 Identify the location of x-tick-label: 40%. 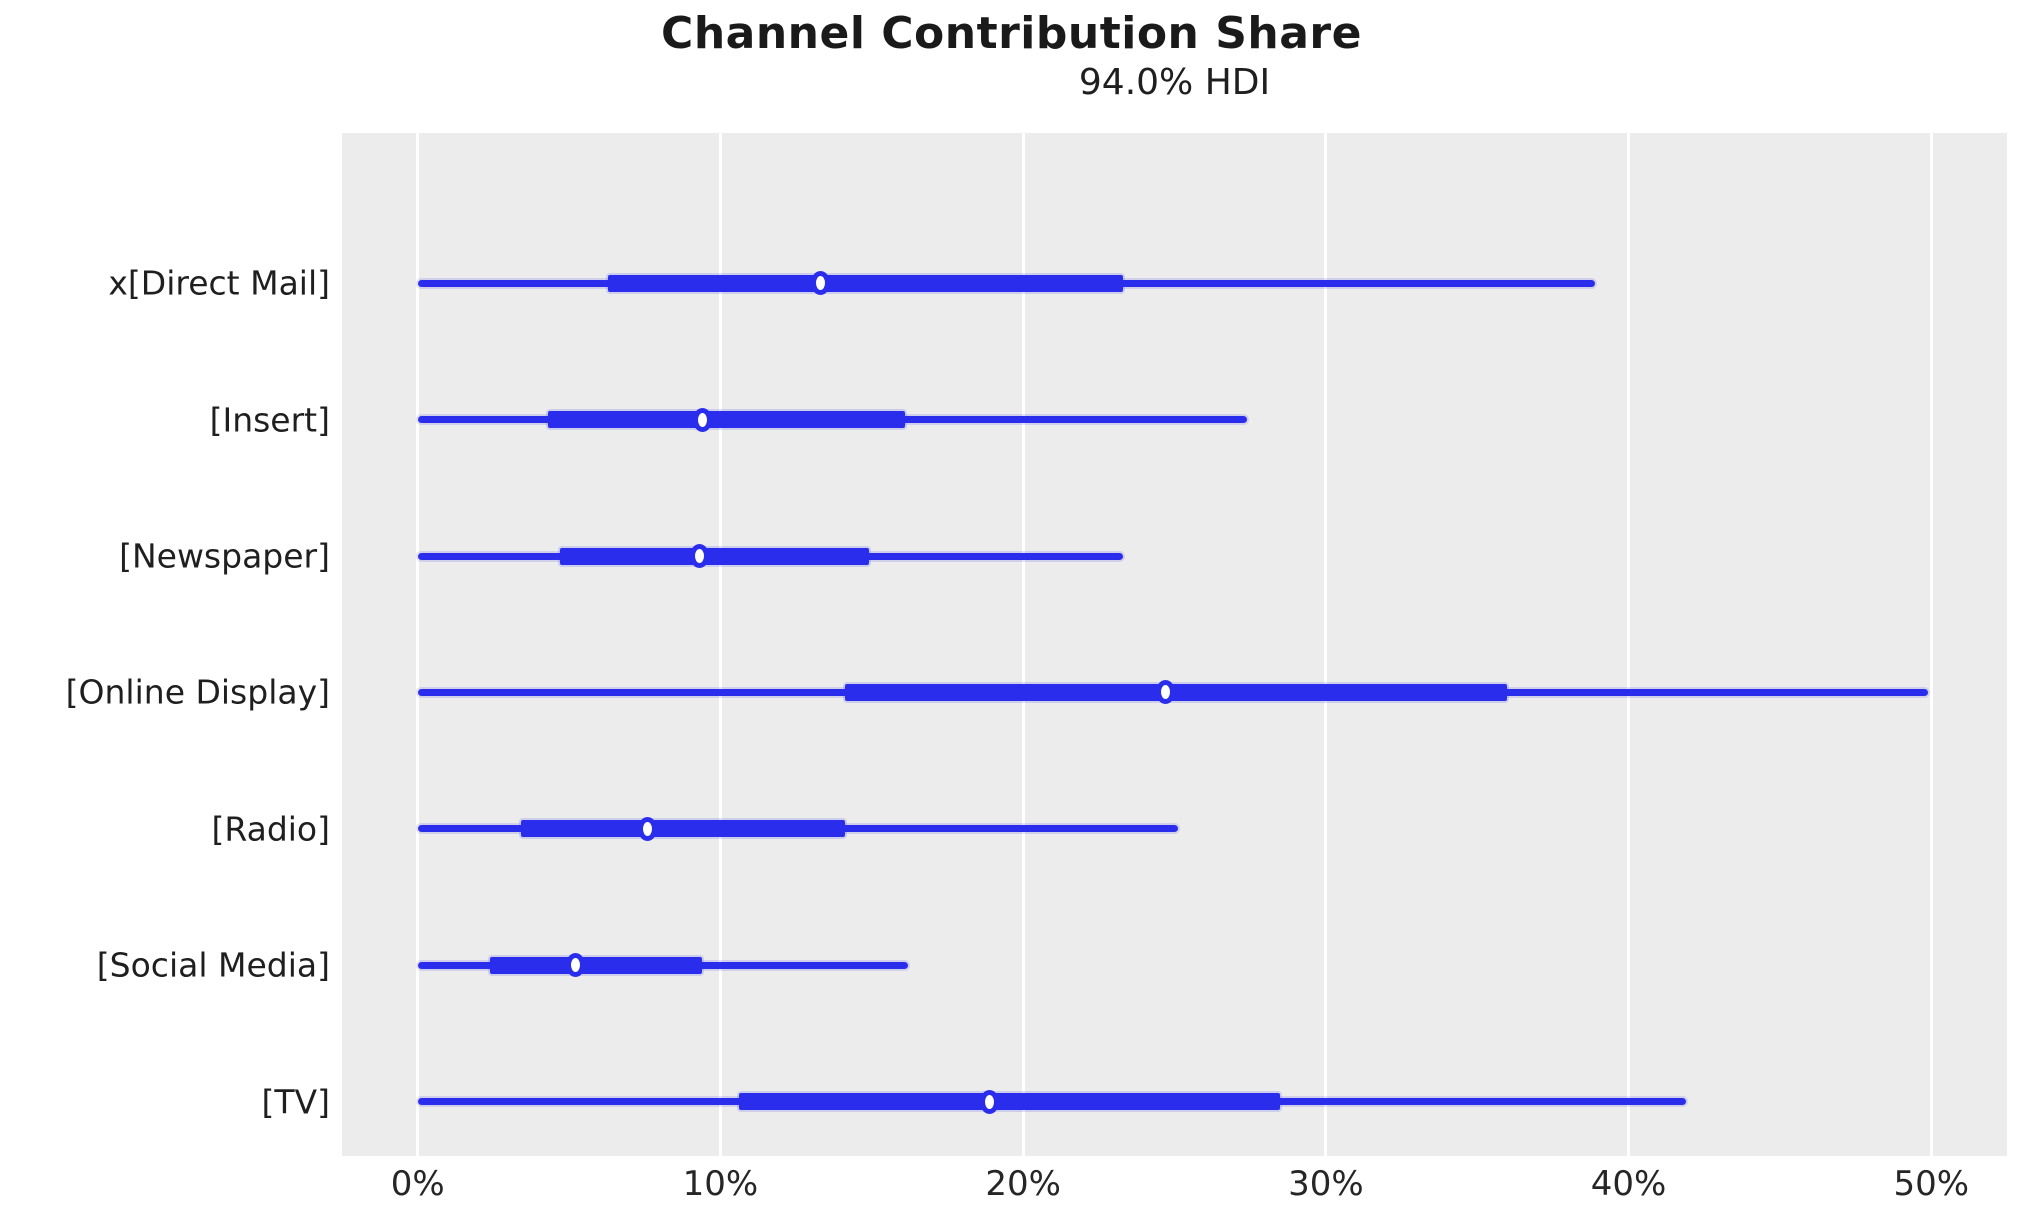
(1628, 1184).